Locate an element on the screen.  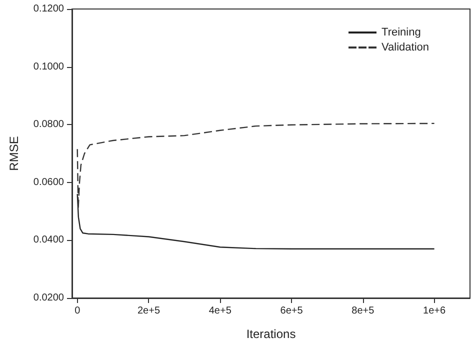
x-tick-label: 2e+5 is located at coordinates (148, 311).